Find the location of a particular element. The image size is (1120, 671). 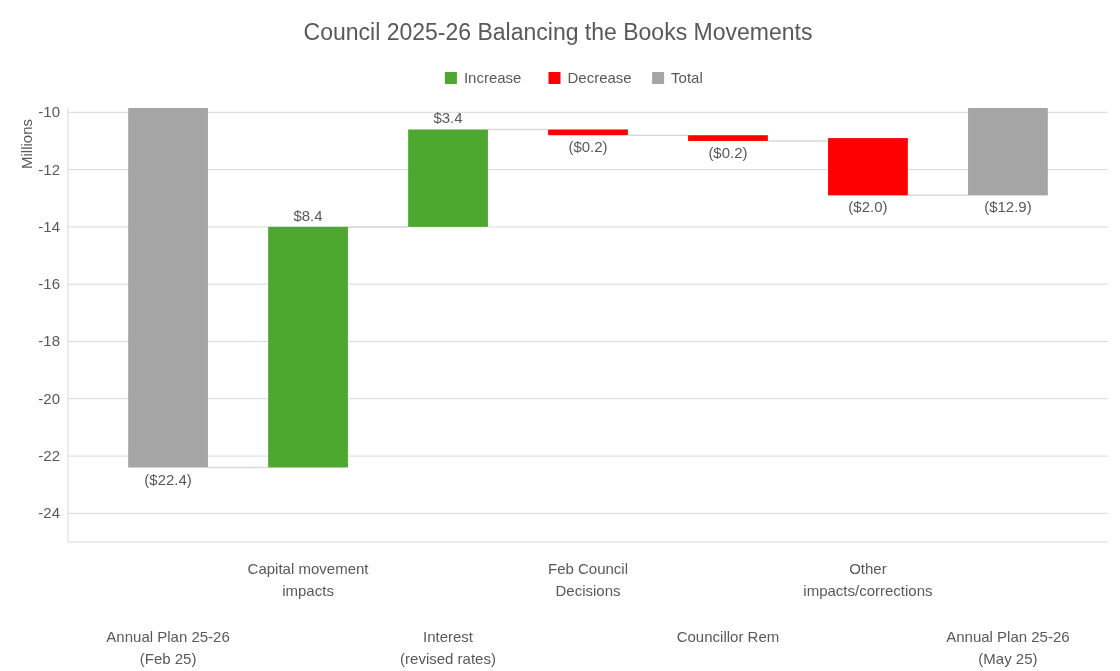

data-label: ($22.4) is located at coordinates (168, 479).